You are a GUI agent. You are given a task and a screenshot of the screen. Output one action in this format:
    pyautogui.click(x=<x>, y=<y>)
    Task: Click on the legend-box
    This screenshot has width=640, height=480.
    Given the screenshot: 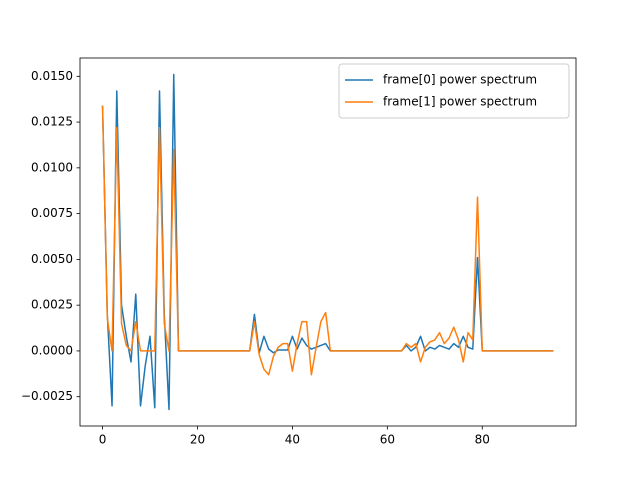 What is the action you would take?
    pyautogui.click(x=454, y=91)
    